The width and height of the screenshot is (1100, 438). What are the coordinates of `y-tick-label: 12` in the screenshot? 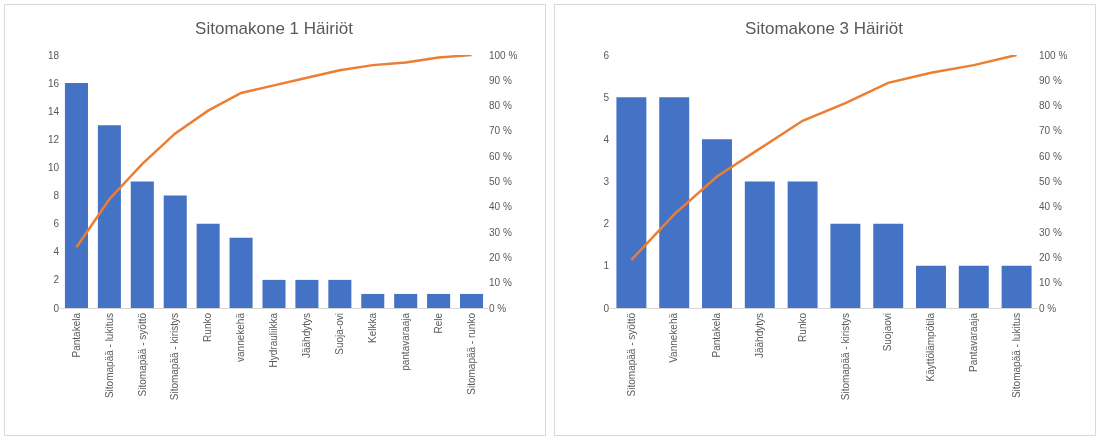 It's located at (53, 139).